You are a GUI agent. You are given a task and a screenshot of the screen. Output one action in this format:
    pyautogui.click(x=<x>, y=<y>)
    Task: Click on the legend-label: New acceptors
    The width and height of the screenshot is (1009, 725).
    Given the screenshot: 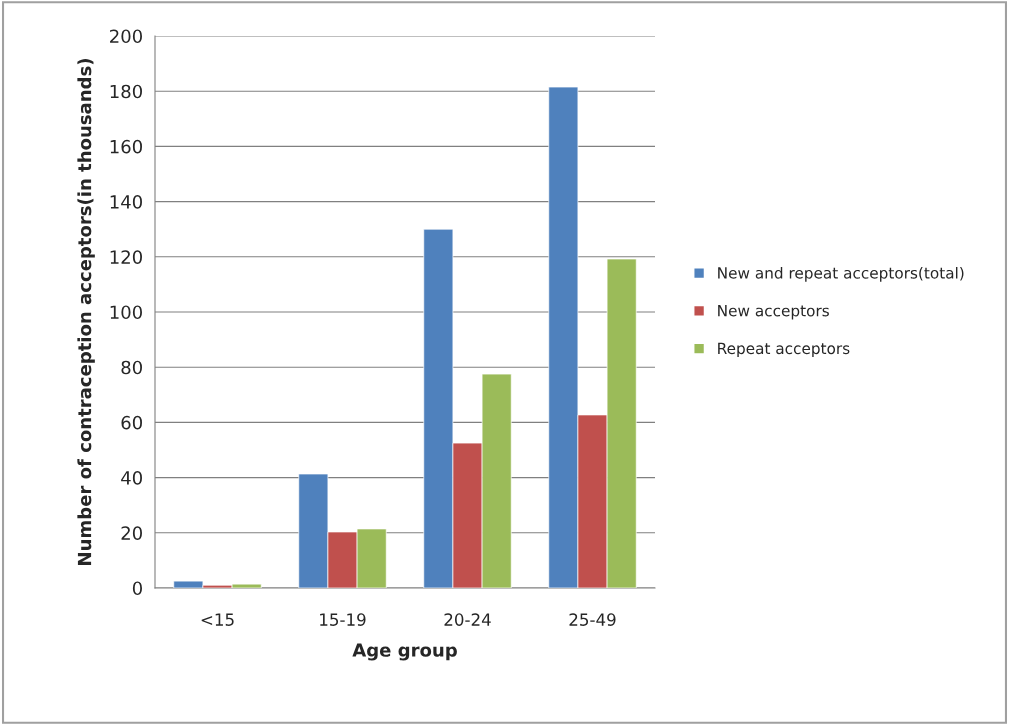 What is the action you would take?
    pyautogui.click(x=773, y=312)
    